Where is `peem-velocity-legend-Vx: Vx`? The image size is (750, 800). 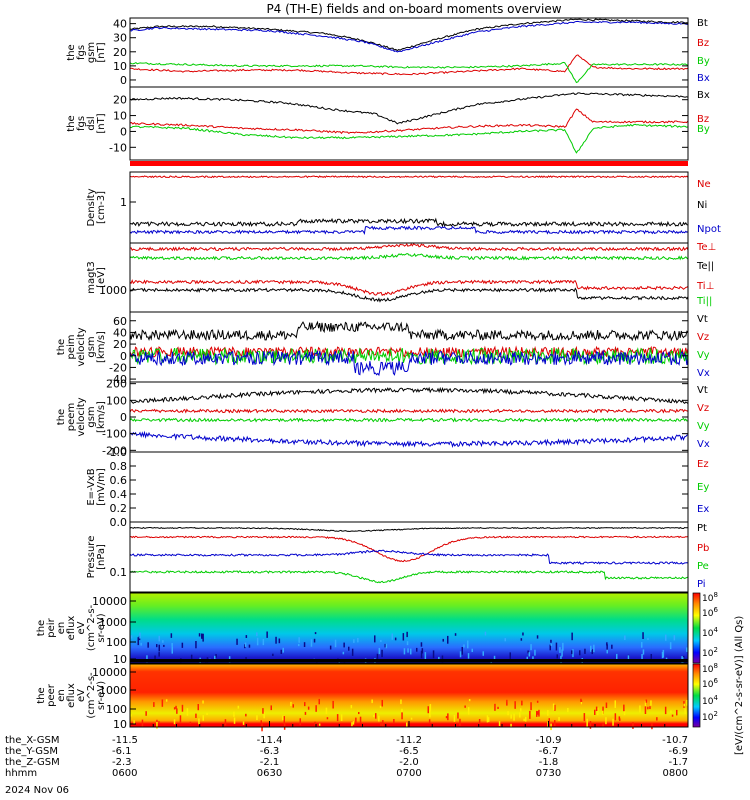
peem-velocity-legend-Vx: Vx is located at coordinates (703, 444).